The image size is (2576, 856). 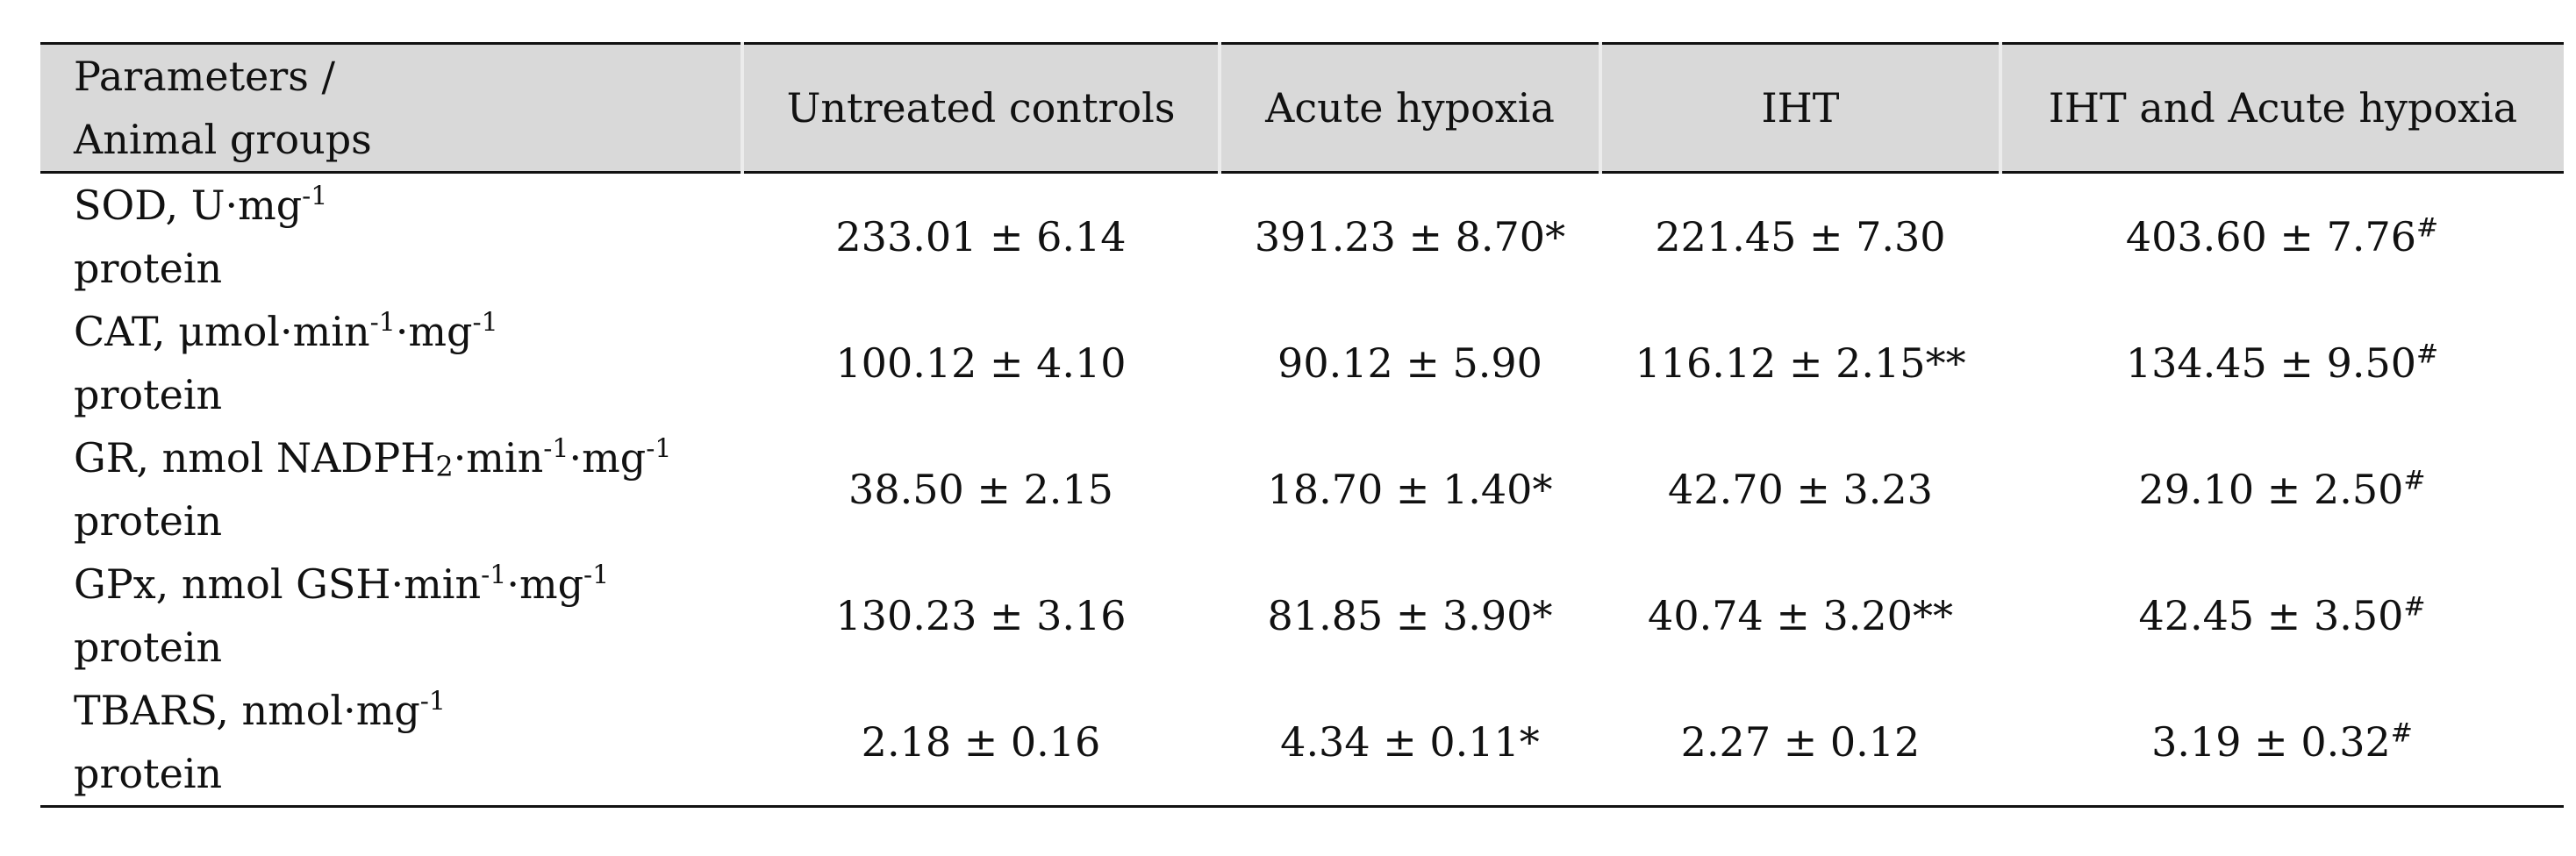 What do you see at coordinates (981, 236) in the screenshot?
I see `cell-sod-untreated-controls: 233.01 ± 6.14` at bounding box center [981, 236].